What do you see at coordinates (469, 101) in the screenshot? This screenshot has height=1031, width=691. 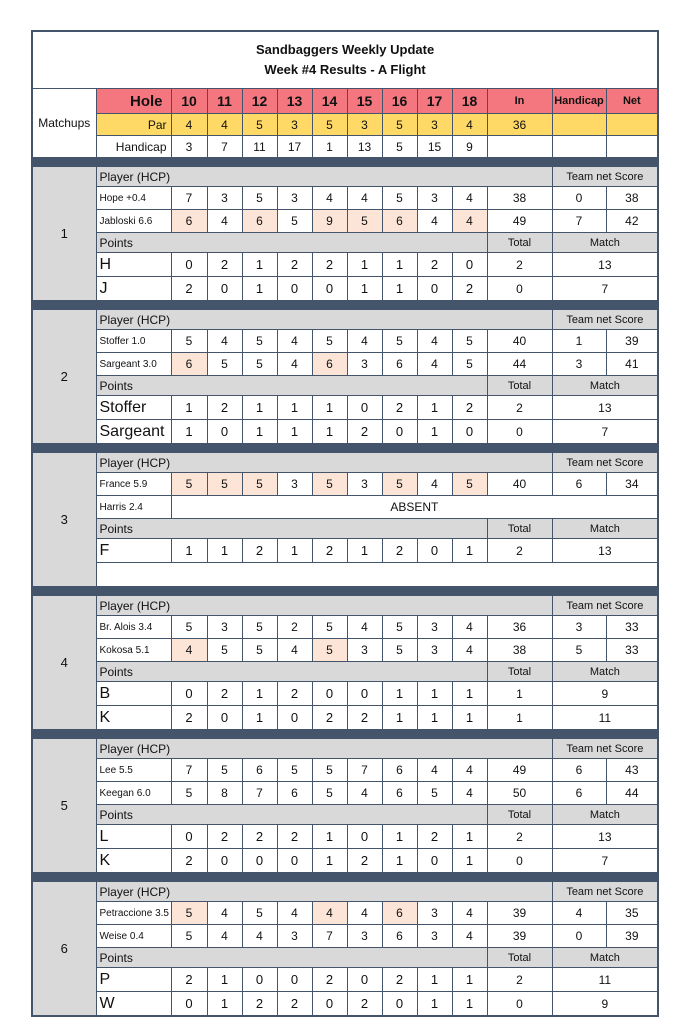 I see `hole-number: 18` at bounding box center [469, 101].